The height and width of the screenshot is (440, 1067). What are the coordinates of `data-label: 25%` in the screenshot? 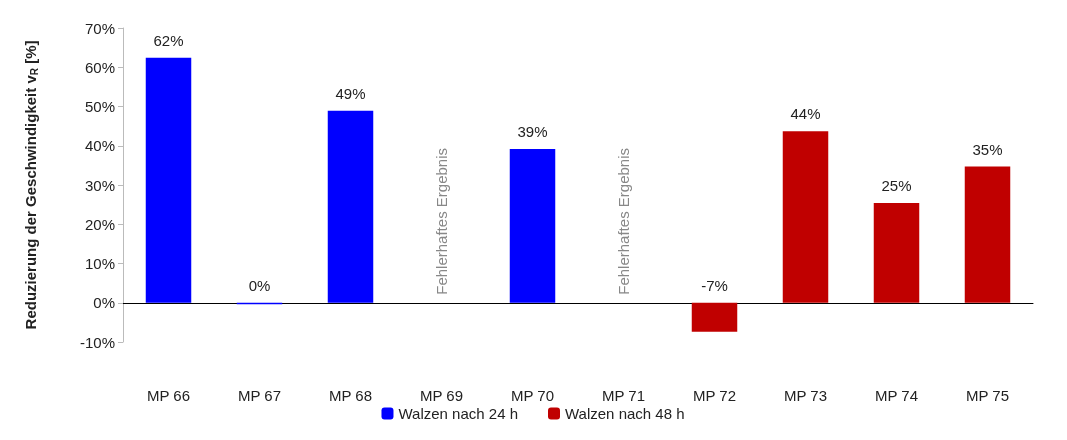 It's located at (896, 186).